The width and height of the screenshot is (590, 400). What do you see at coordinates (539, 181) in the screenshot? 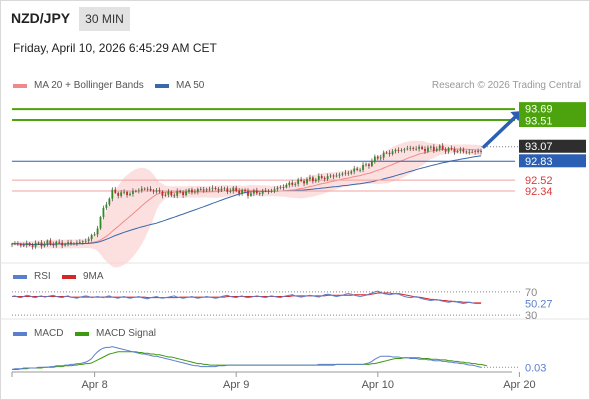
I see `level-label-92.52: 92.52` at bounding box center [539, 181].